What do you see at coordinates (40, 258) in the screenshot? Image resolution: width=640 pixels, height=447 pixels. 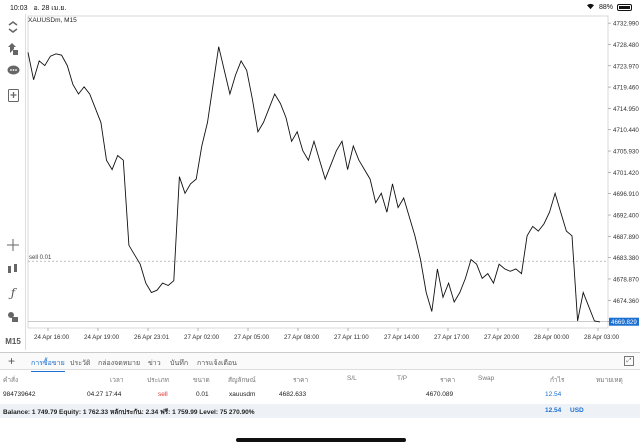 I see `sell-order-label: sell 0.01` at bounding box center [40, 258].